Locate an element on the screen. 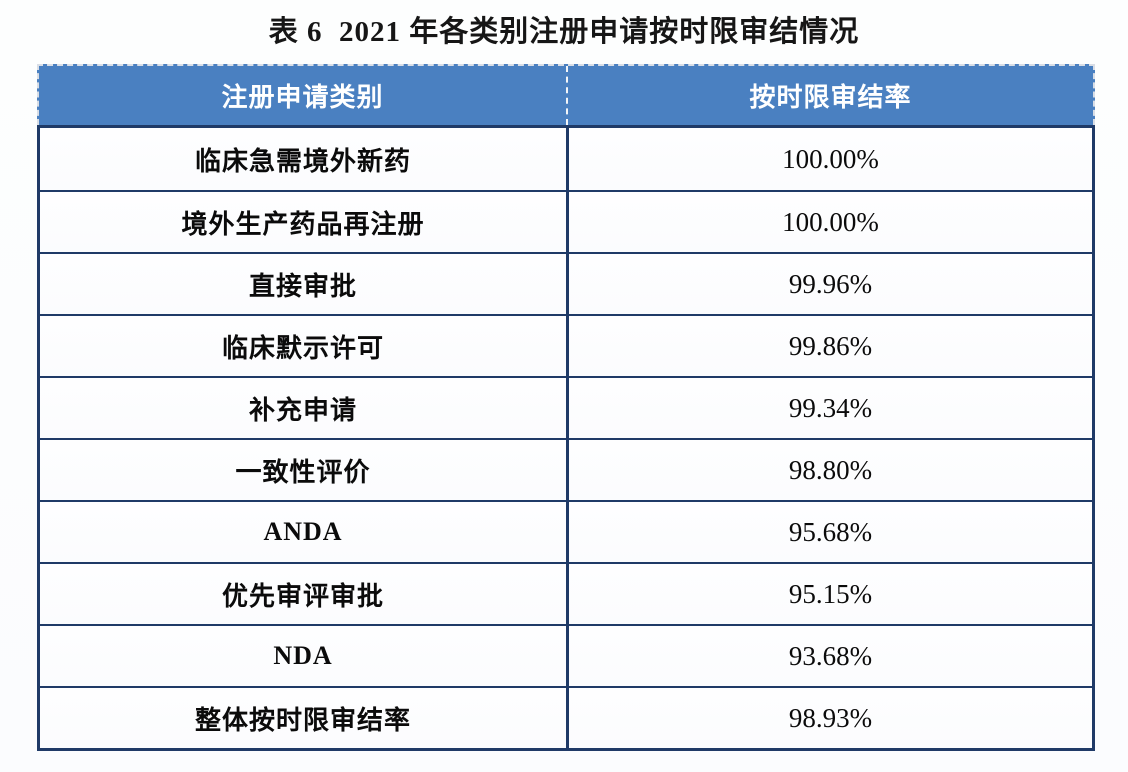 The image size is (1128, 772). rate-cell: 98.93% is located at coordinates (829, 718).